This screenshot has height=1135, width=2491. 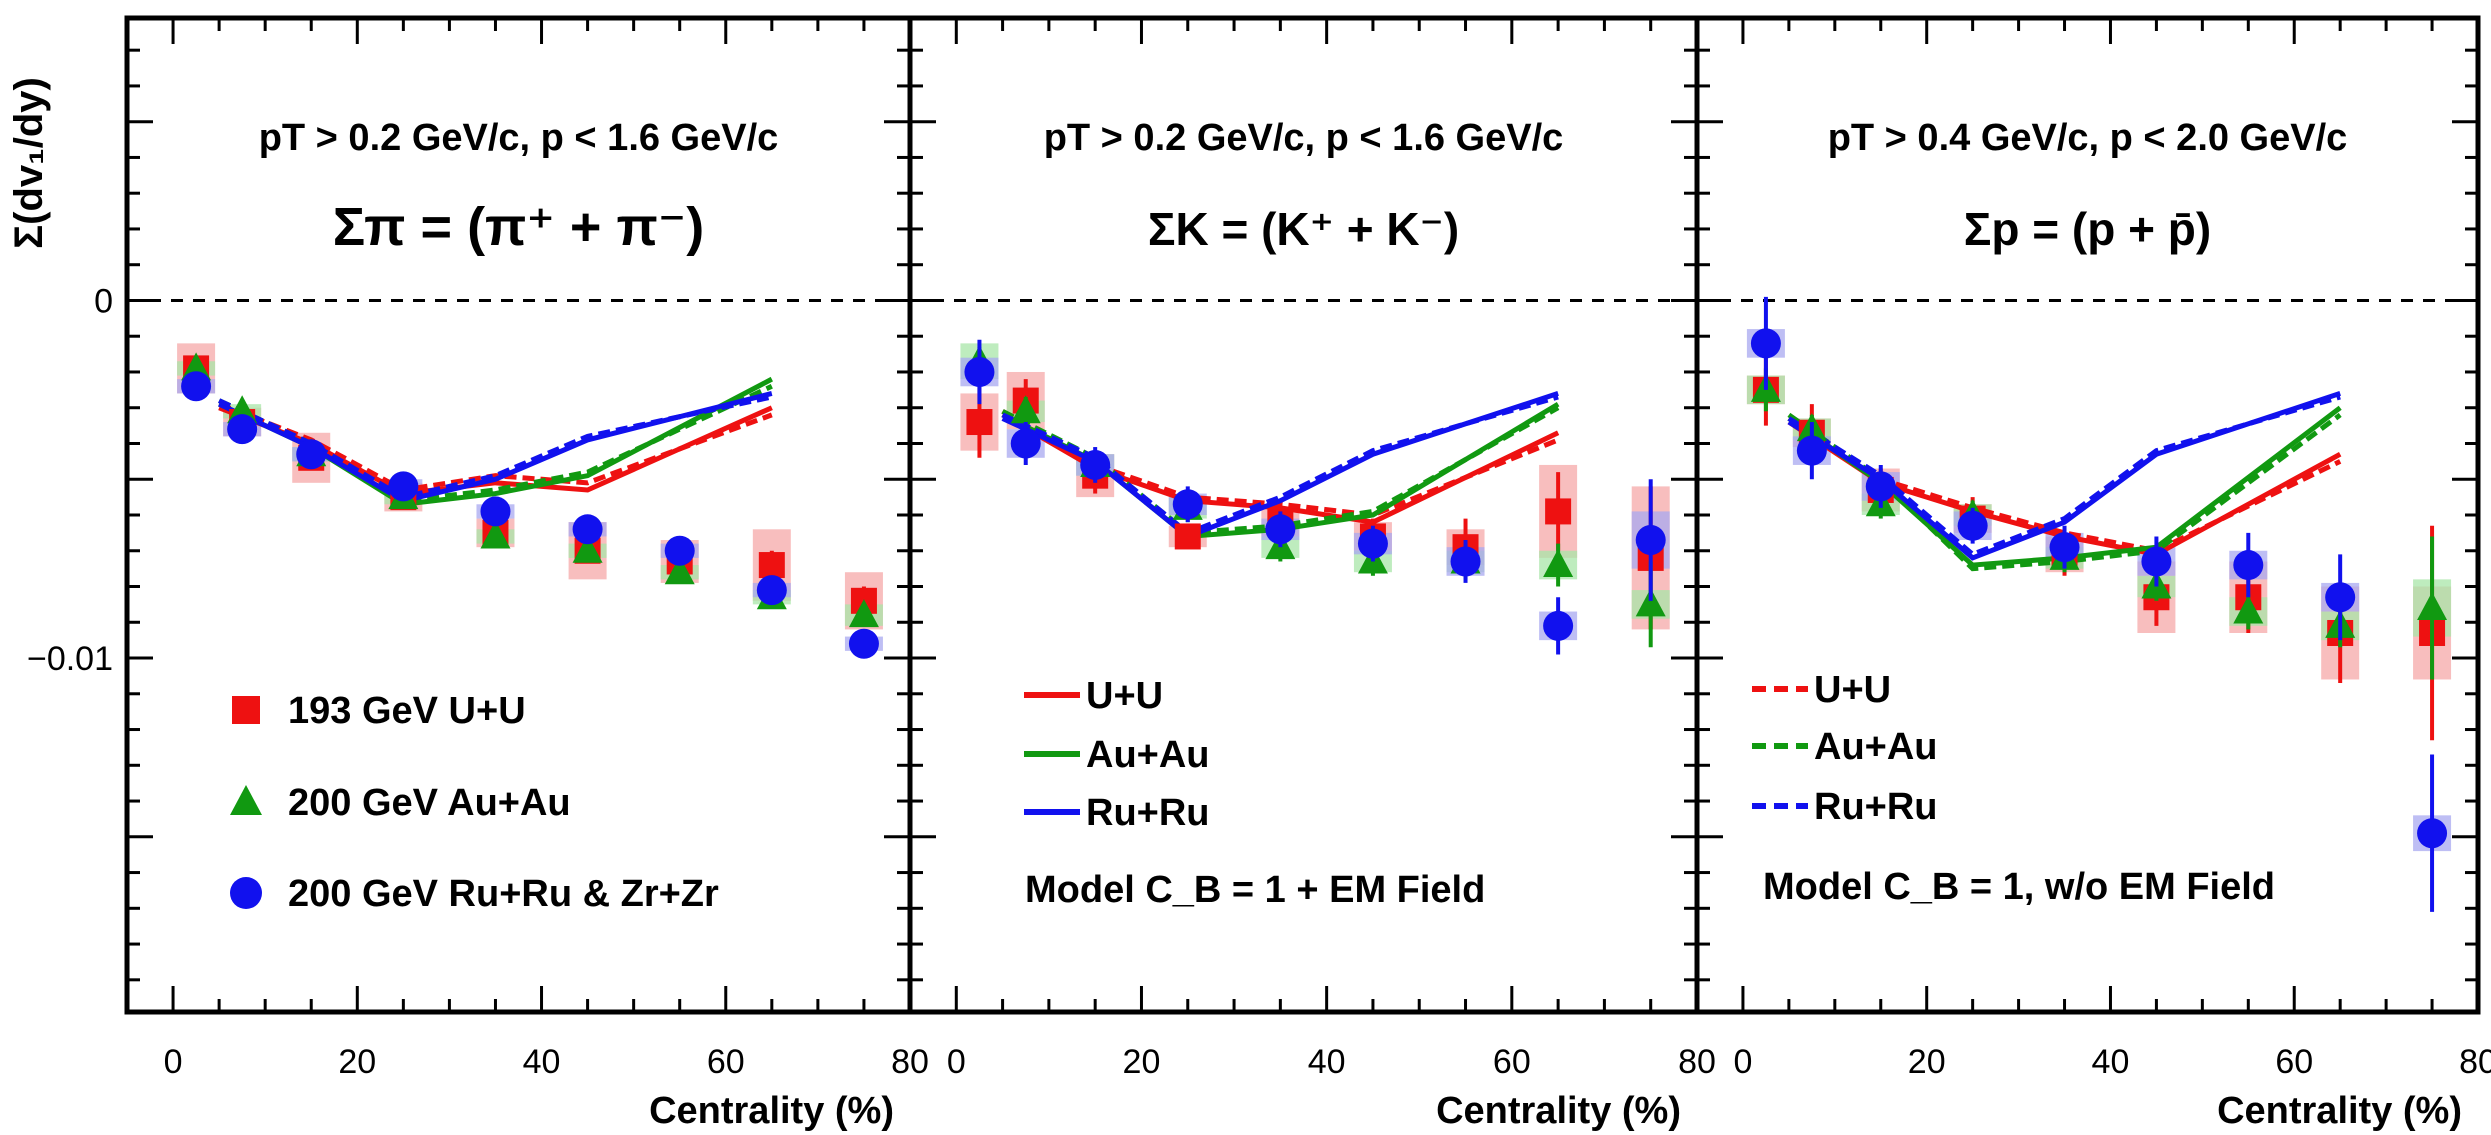 I want to click on legend-label: 193 GeV U+U, so click(x=407, y=711).